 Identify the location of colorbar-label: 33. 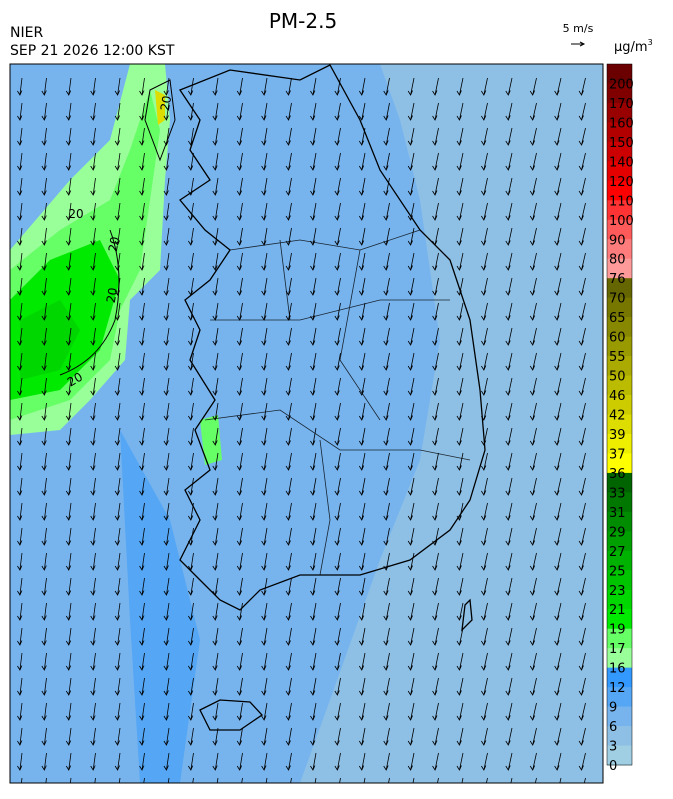
(617, 493).